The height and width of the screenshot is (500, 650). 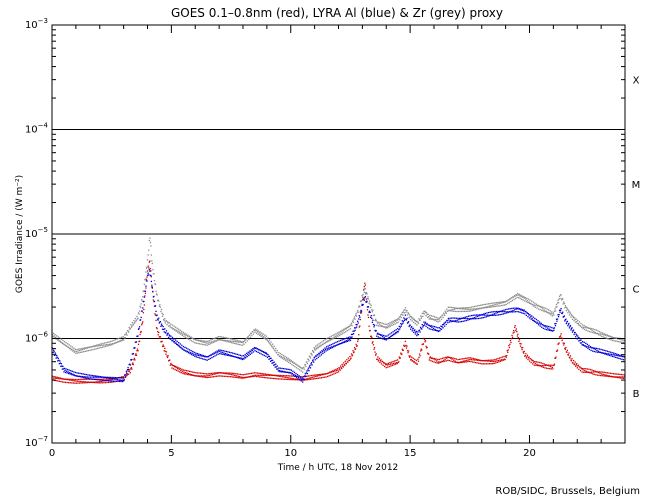 I want to click on y-tick-label: 10⁻⁵, so click(x=36, y=233).